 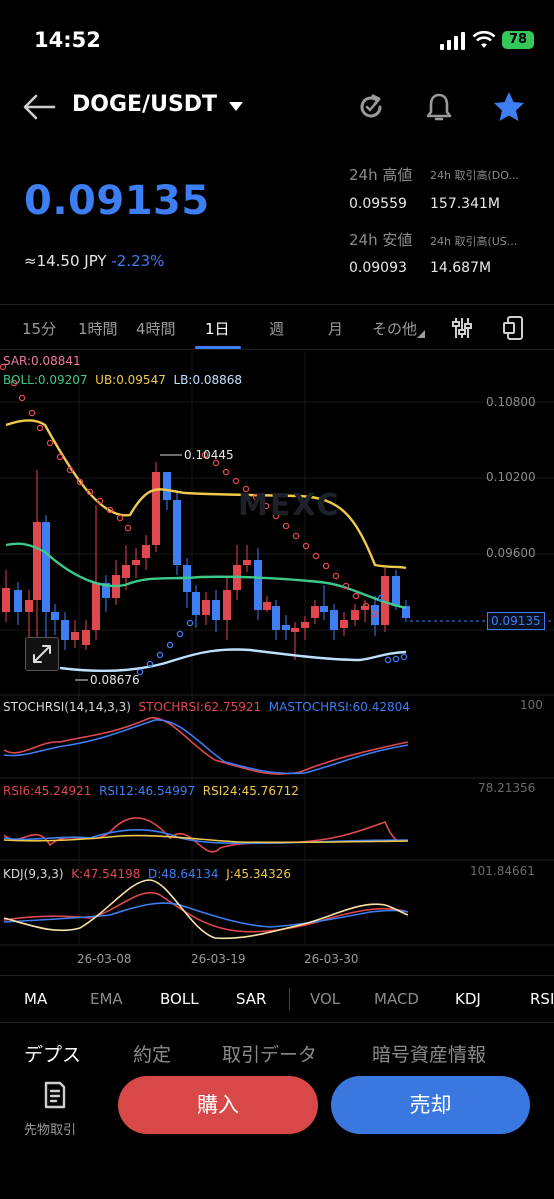 I want to click on tab-4h: 4時間, so click(x=156, y=329).